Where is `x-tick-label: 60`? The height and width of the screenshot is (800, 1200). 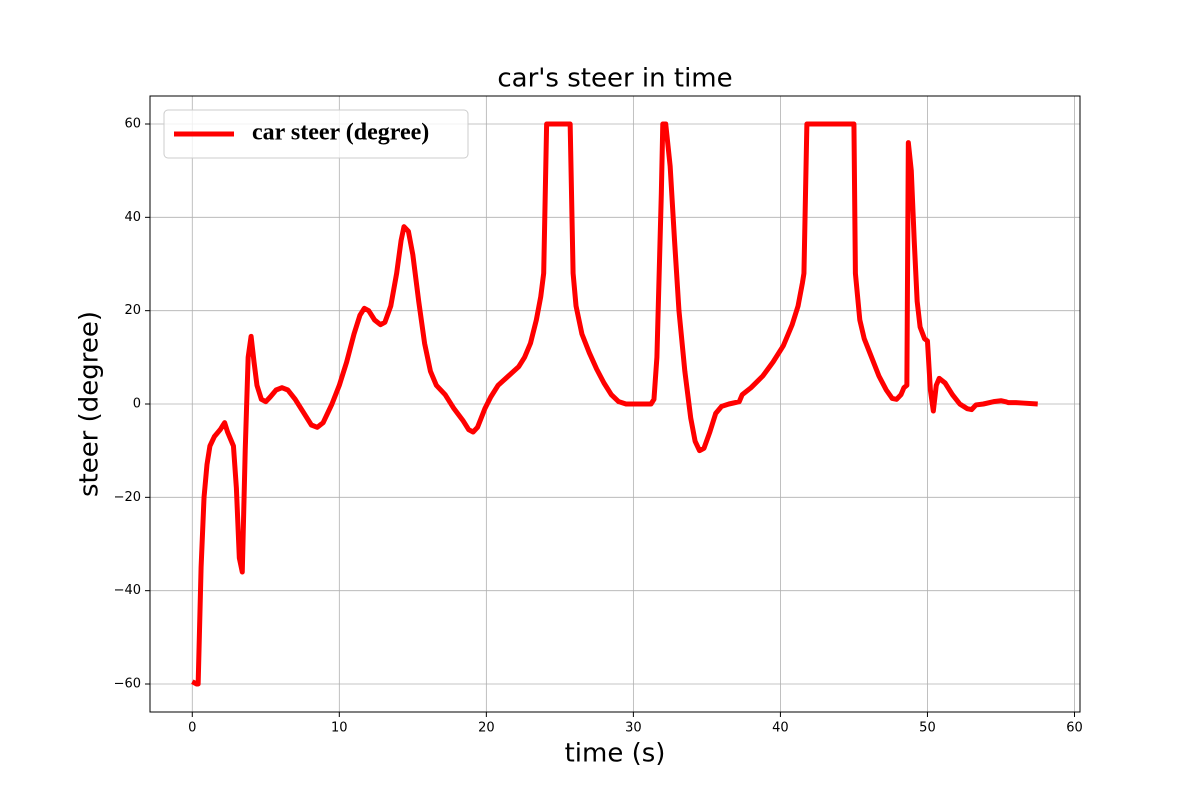 x-tick-label: 60 is located at coordinates (1074, 728).